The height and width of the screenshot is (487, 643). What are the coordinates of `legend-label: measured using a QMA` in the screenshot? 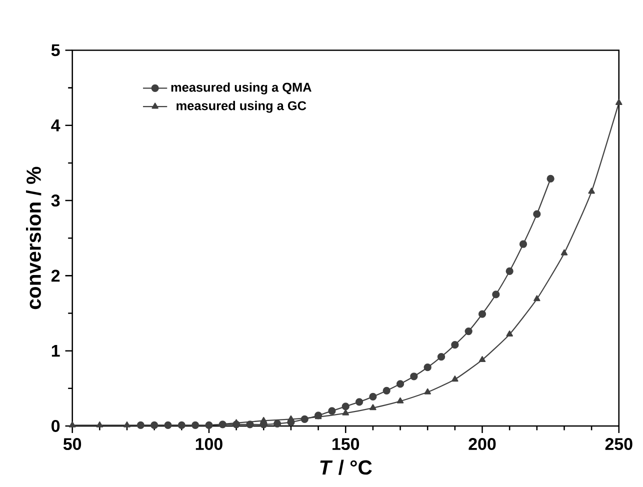 It's located at (241, 88).